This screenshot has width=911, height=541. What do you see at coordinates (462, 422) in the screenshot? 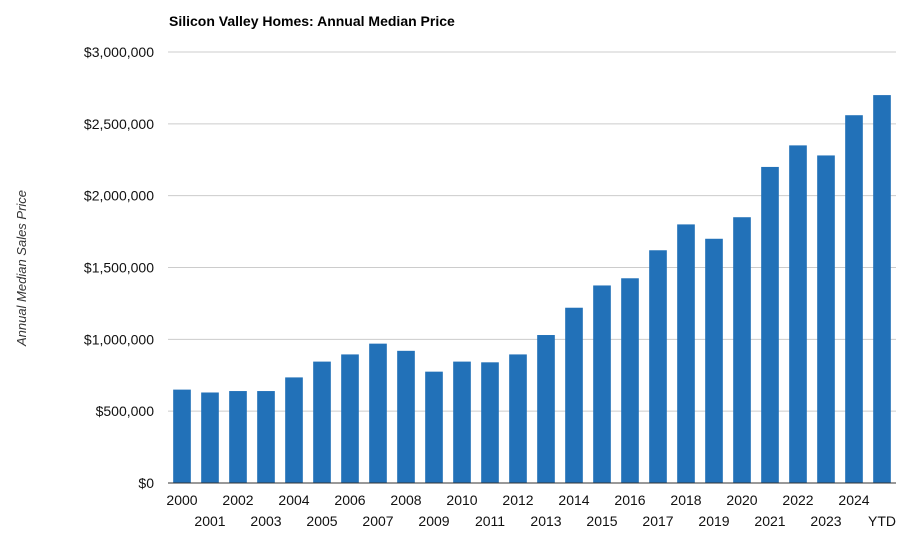
I see `bar-2010` at bounding box center [462, 422].